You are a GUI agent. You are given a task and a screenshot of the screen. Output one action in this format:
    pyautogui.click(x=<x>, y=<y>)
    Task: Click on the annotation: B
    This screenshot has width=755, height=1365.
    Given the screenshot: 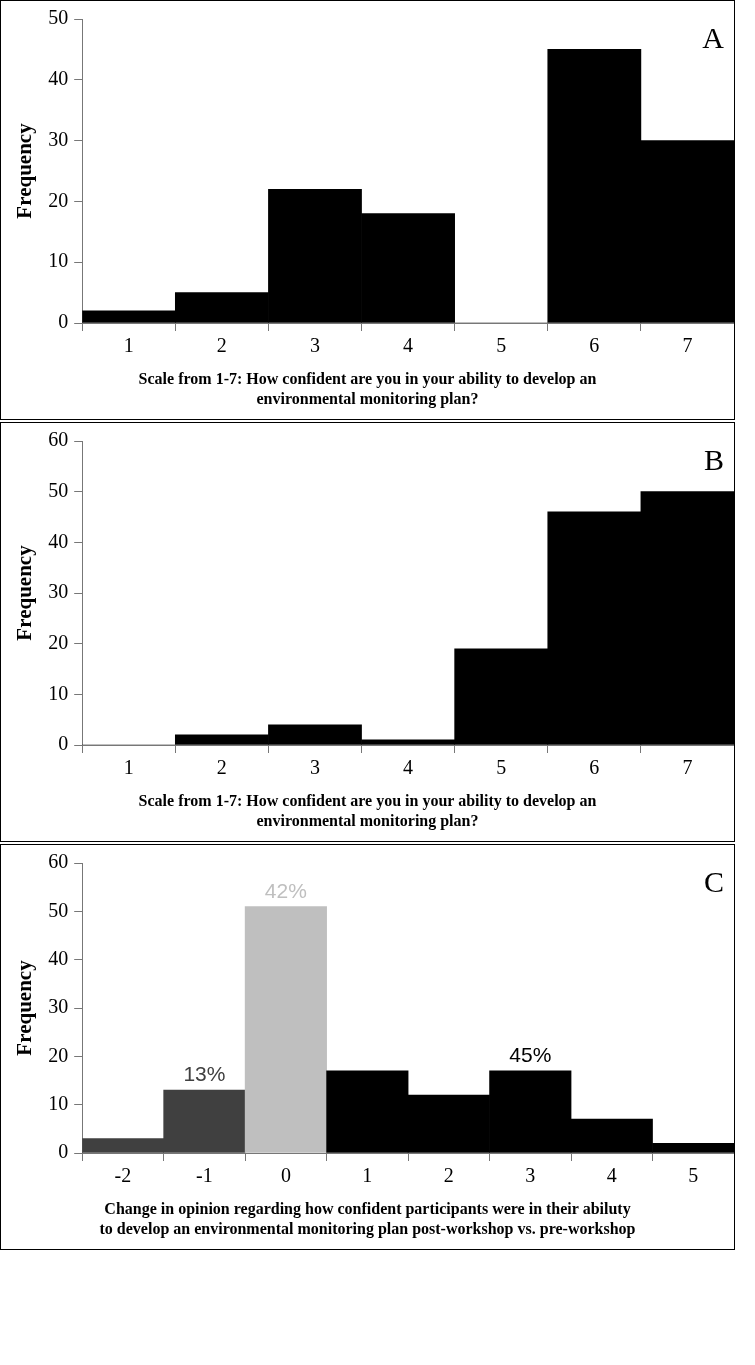 What is the action you would take?
    pyautogui.click(x=713, y=459)
    